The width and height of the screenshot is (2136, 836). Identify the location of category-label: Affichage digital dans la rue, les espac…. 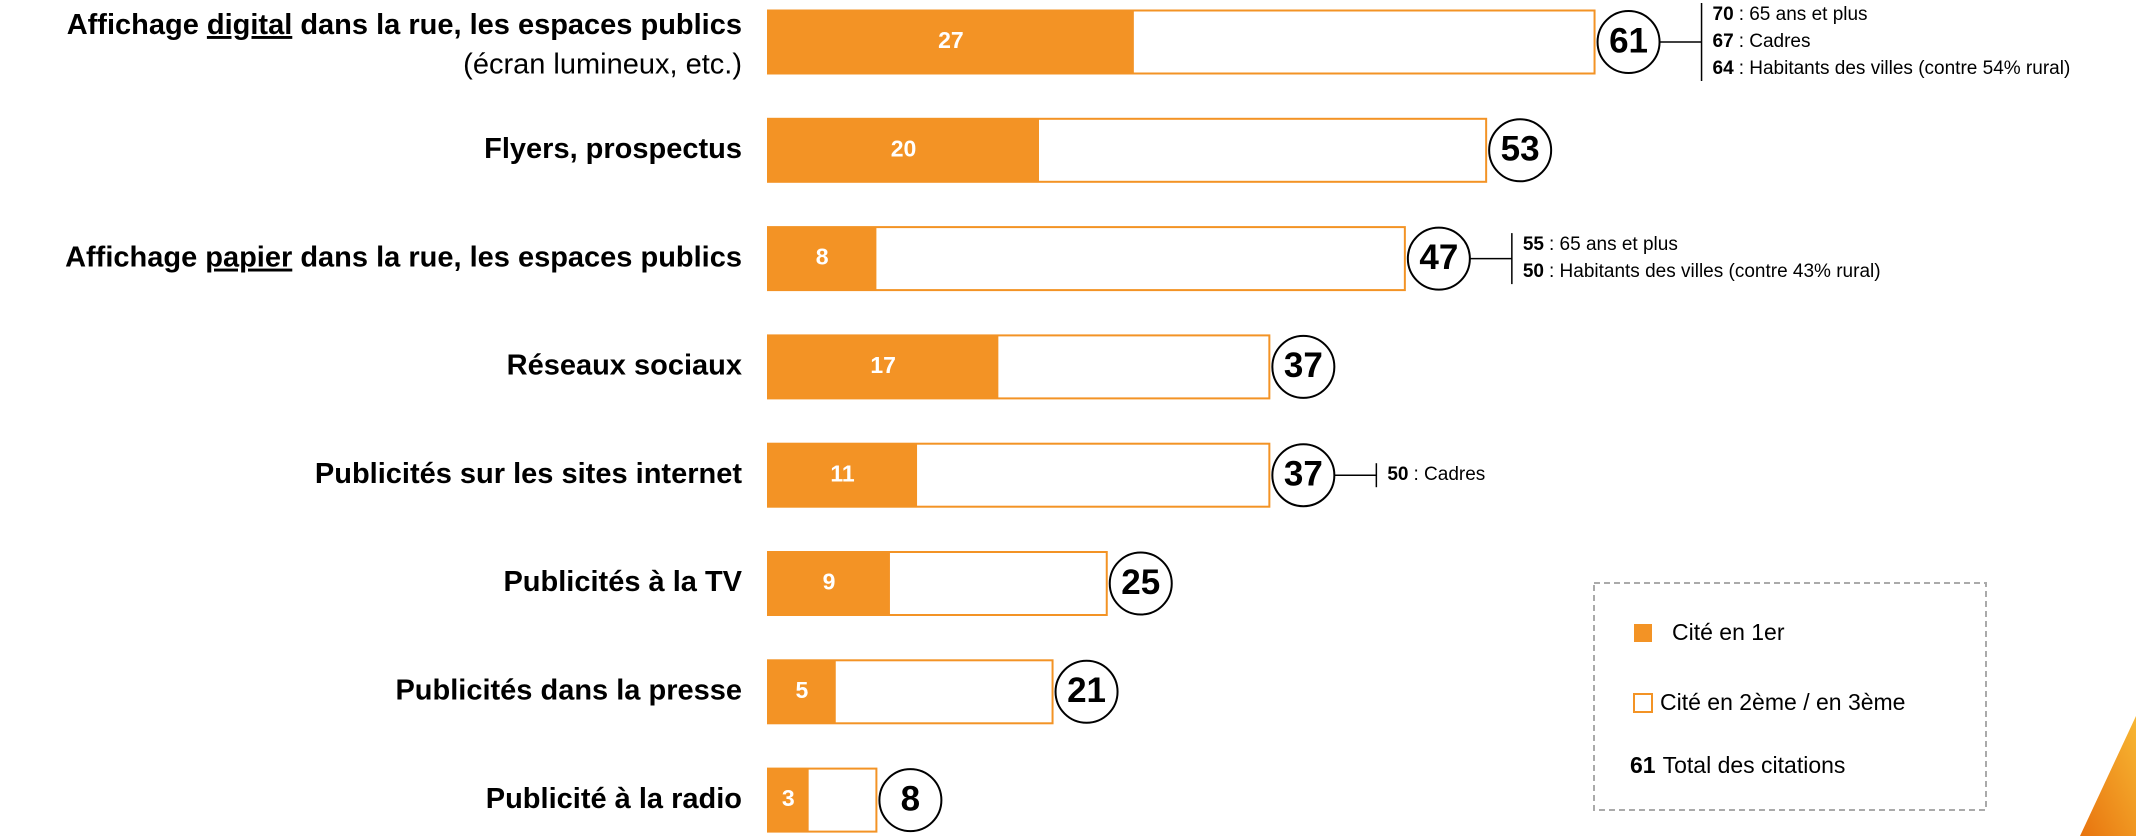
(404, 25).